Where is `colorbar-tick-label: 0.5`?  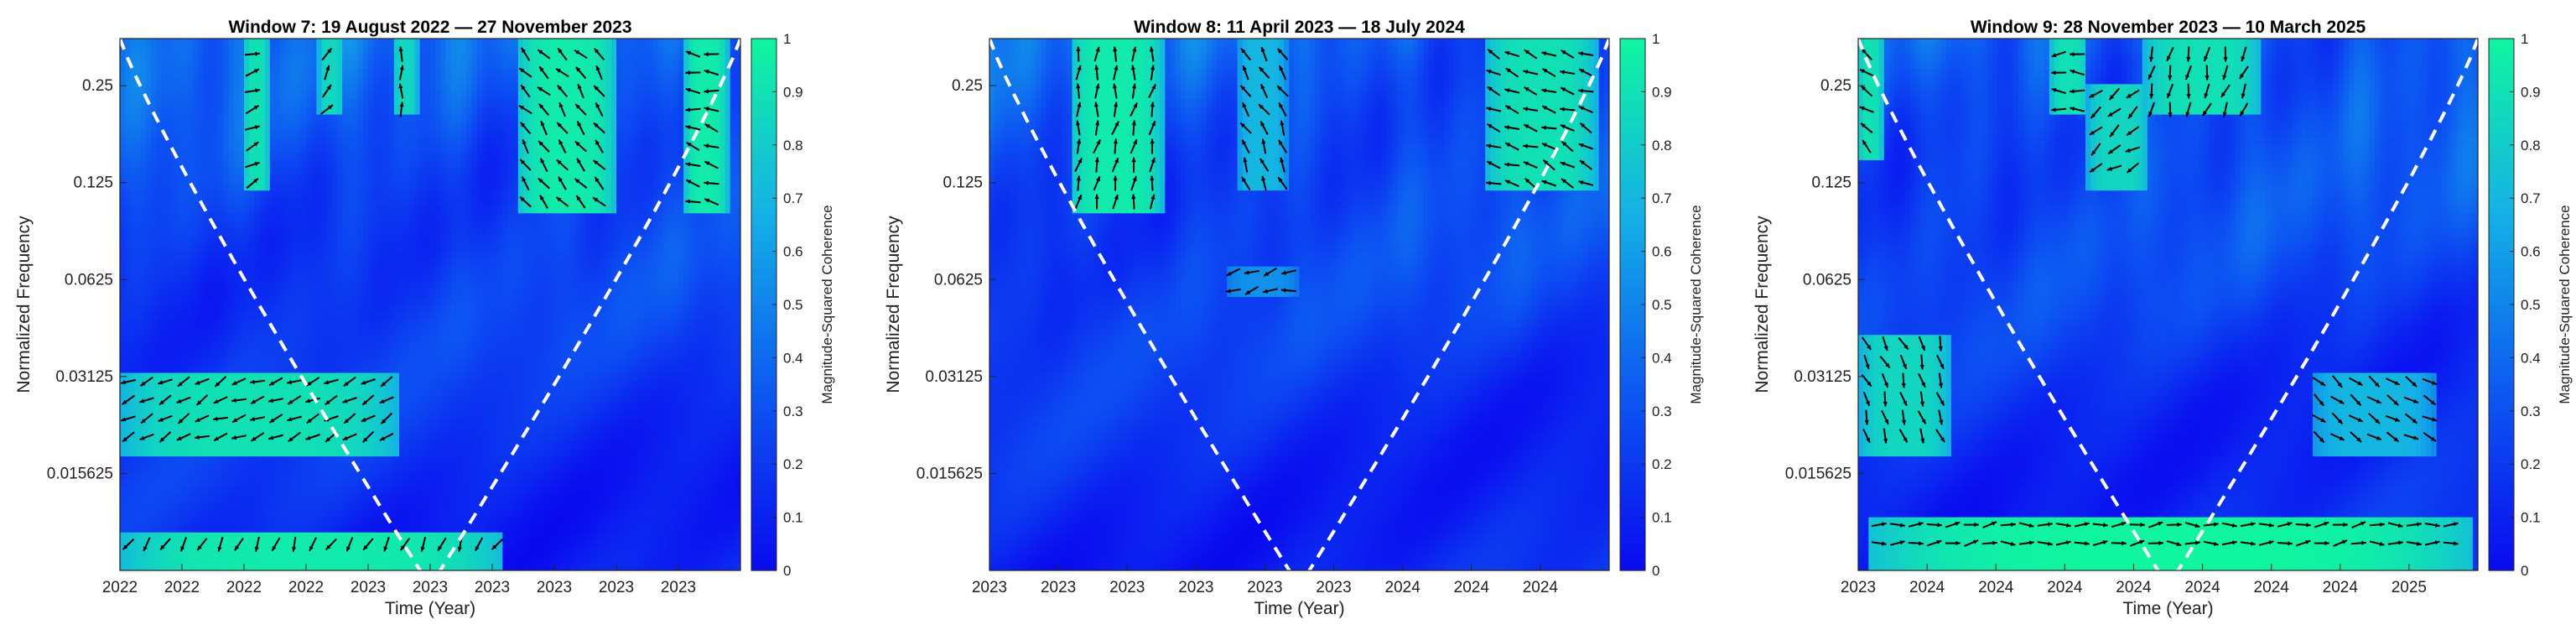 colorbar-tick-label: 0.5 is located at coordinates (793, 305).